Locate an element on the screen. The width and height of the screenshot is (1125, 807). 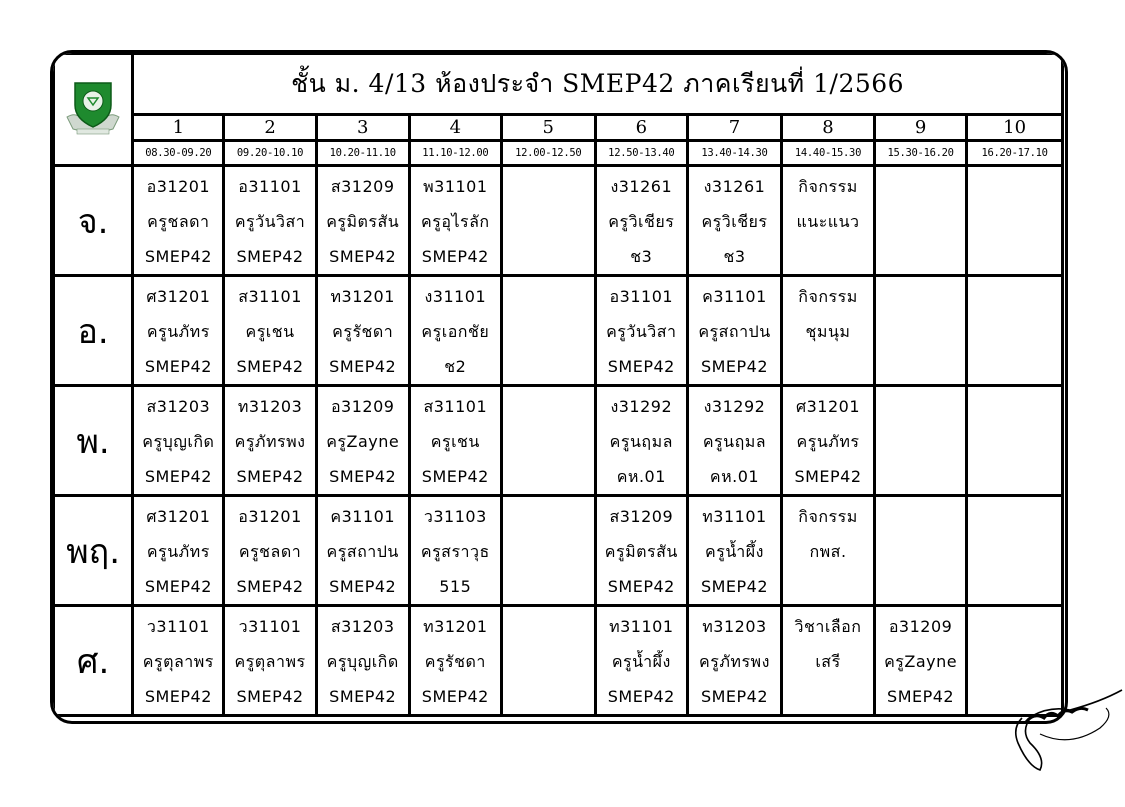
class-cell: ท31203 ครูภัทรพง SMEP42 is located at coordinates (734, 660).